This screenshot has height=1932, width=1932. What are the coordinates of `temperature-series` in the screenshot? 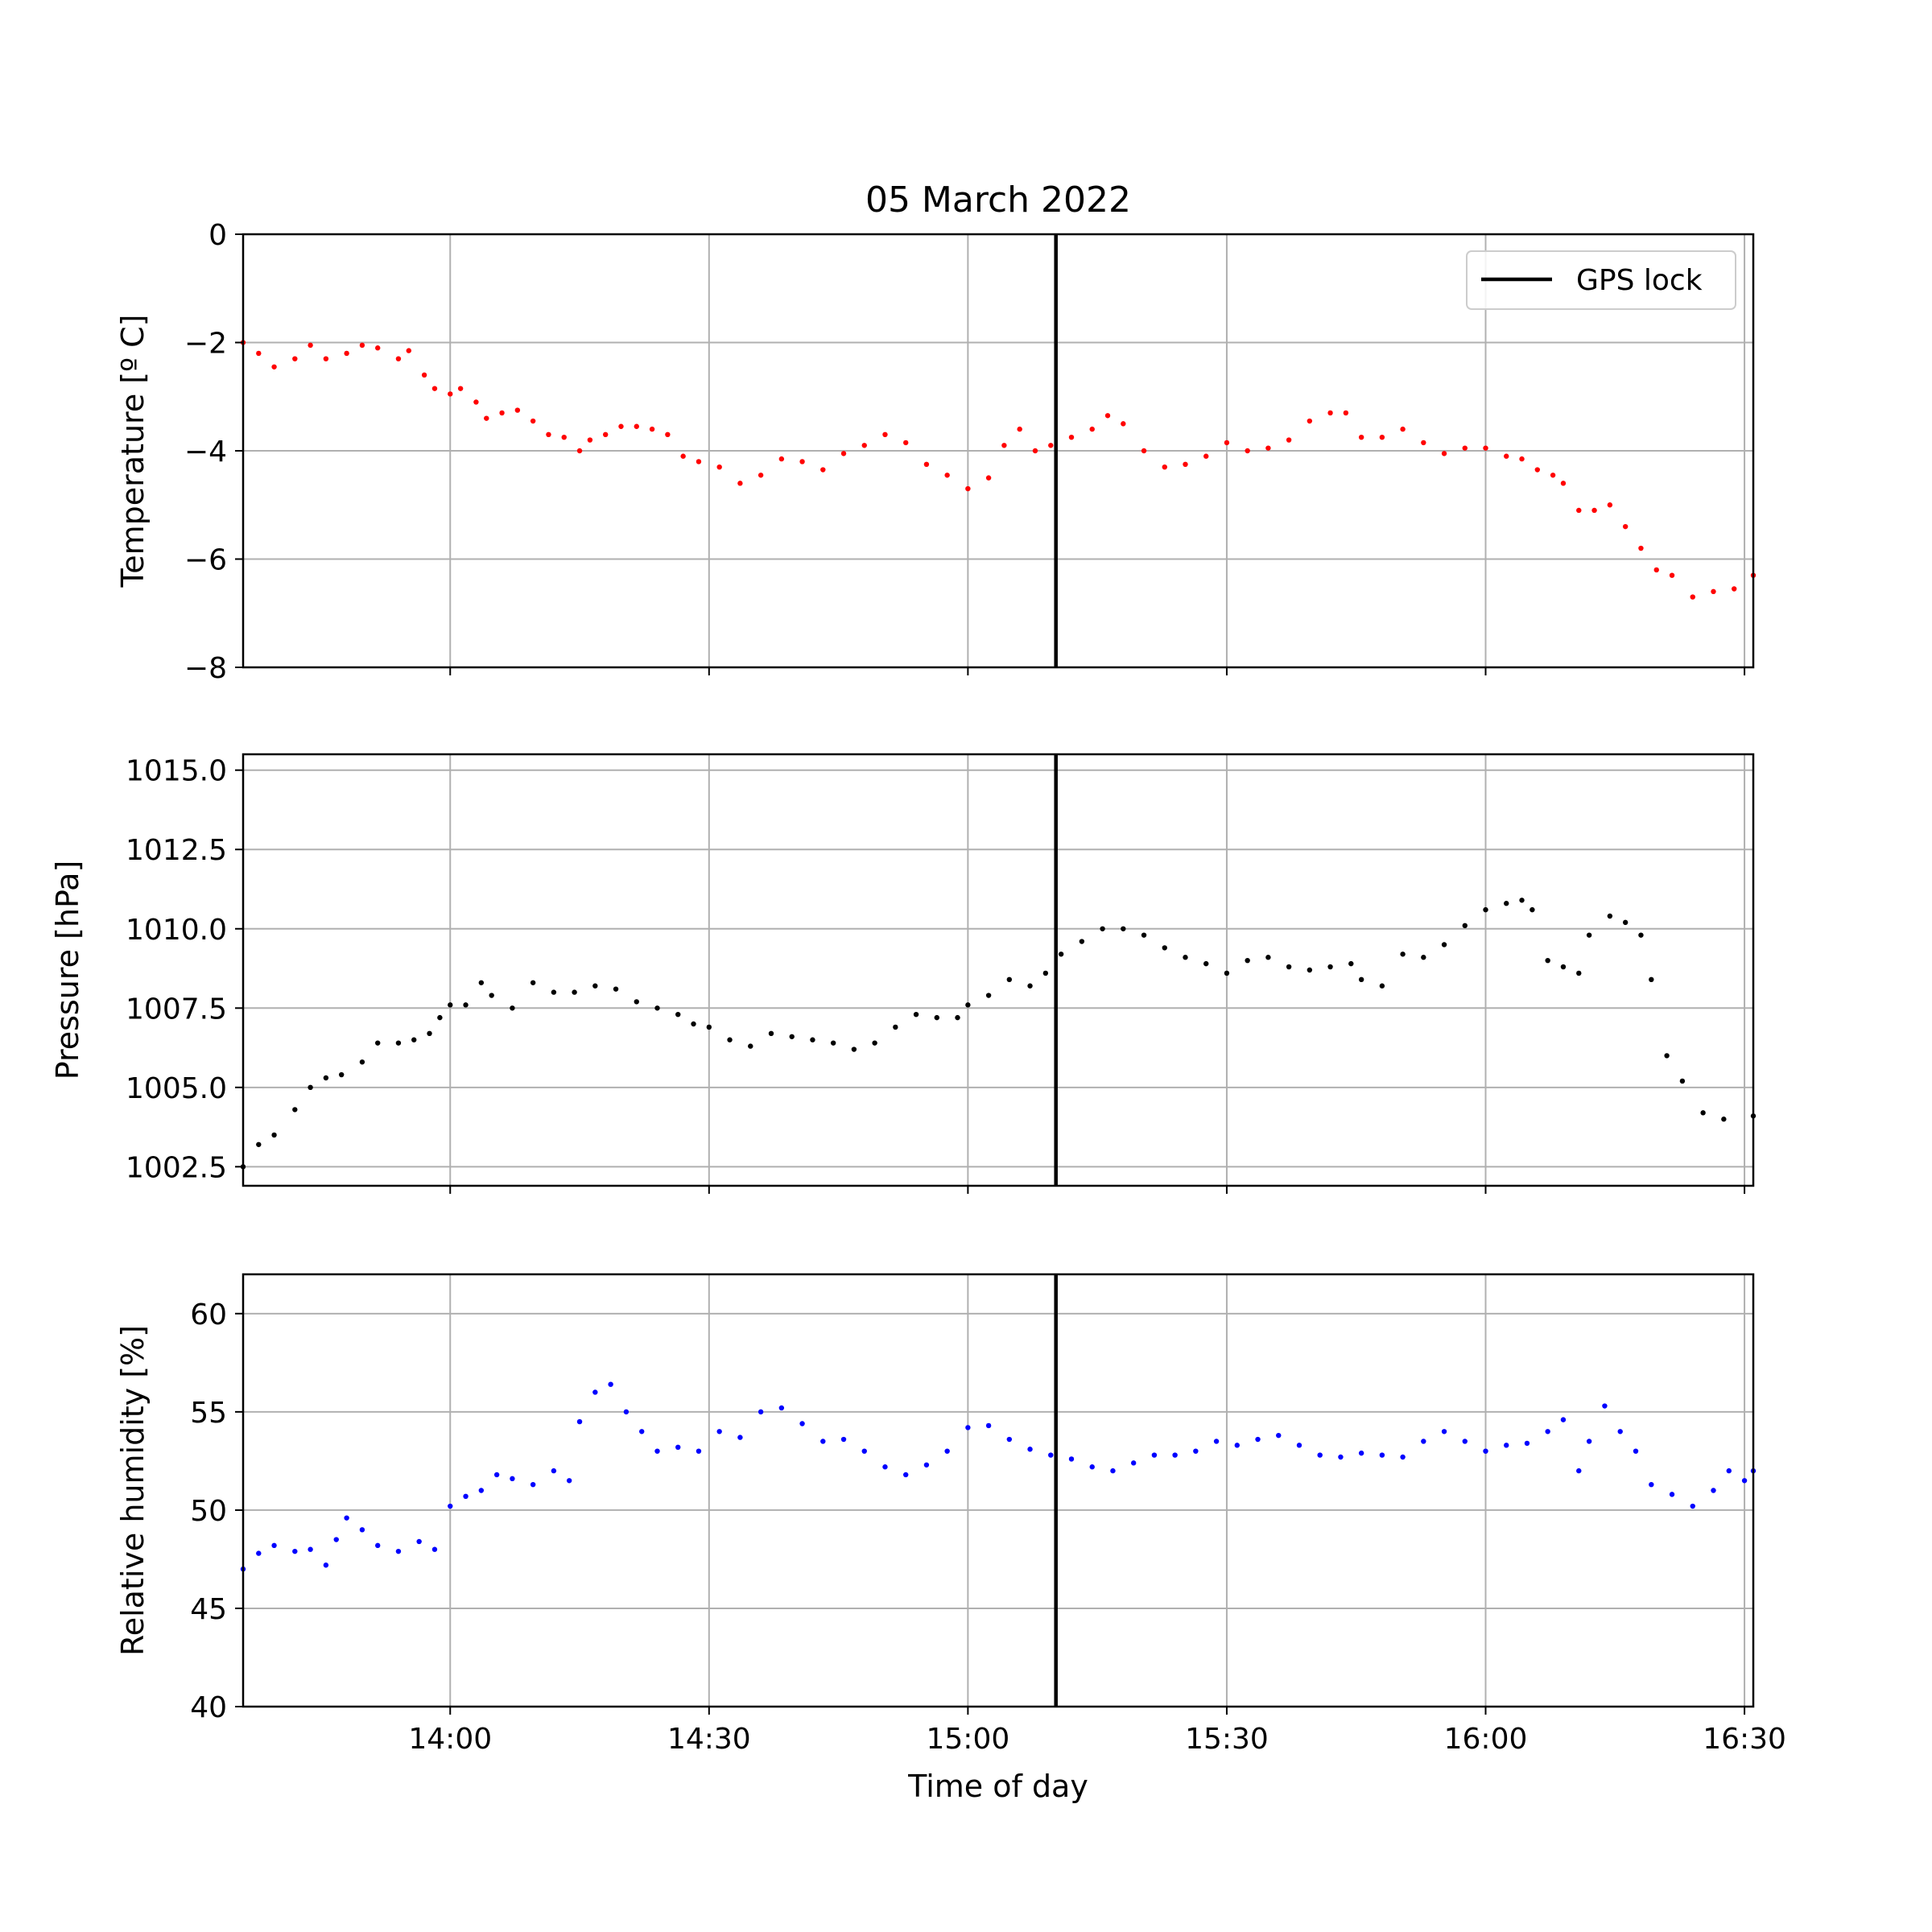 It's located at (998, 470).